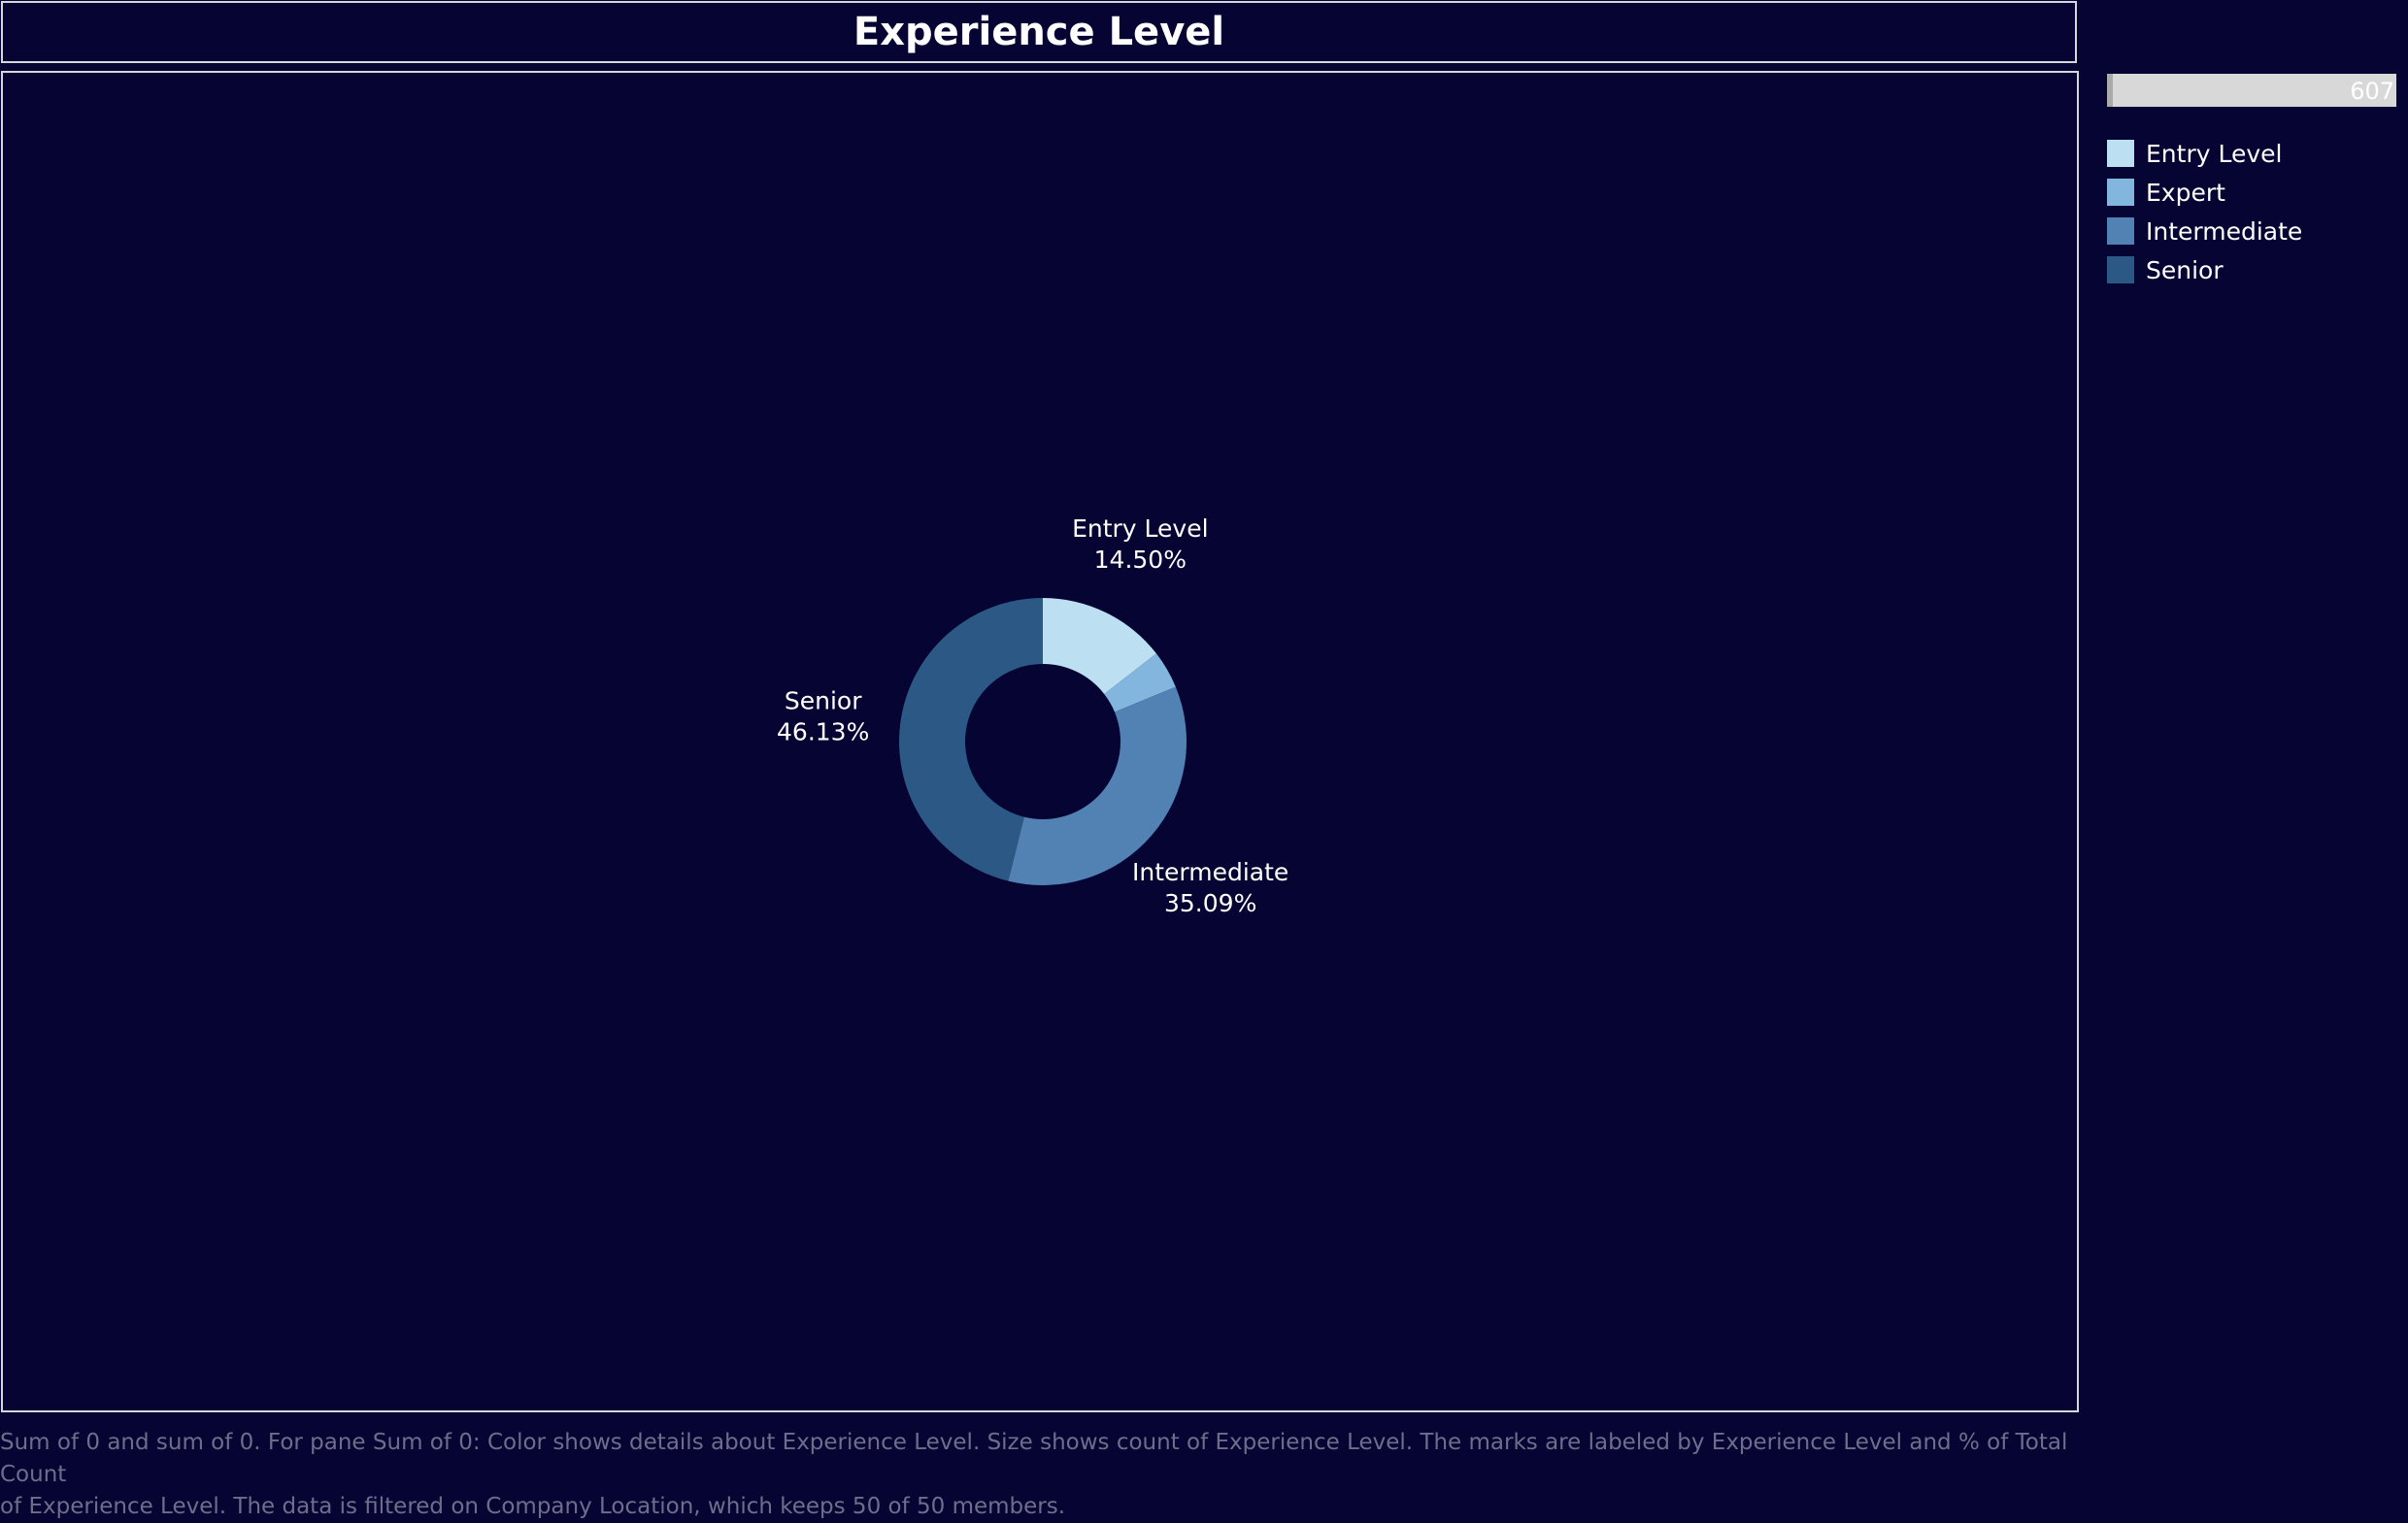 This screenshot has height=1523, width=2408. Describe the element at coordinates (1140, 544) in the screenshot. I see `slice-label-entry-level: Entry Level 14.50%` at that location.